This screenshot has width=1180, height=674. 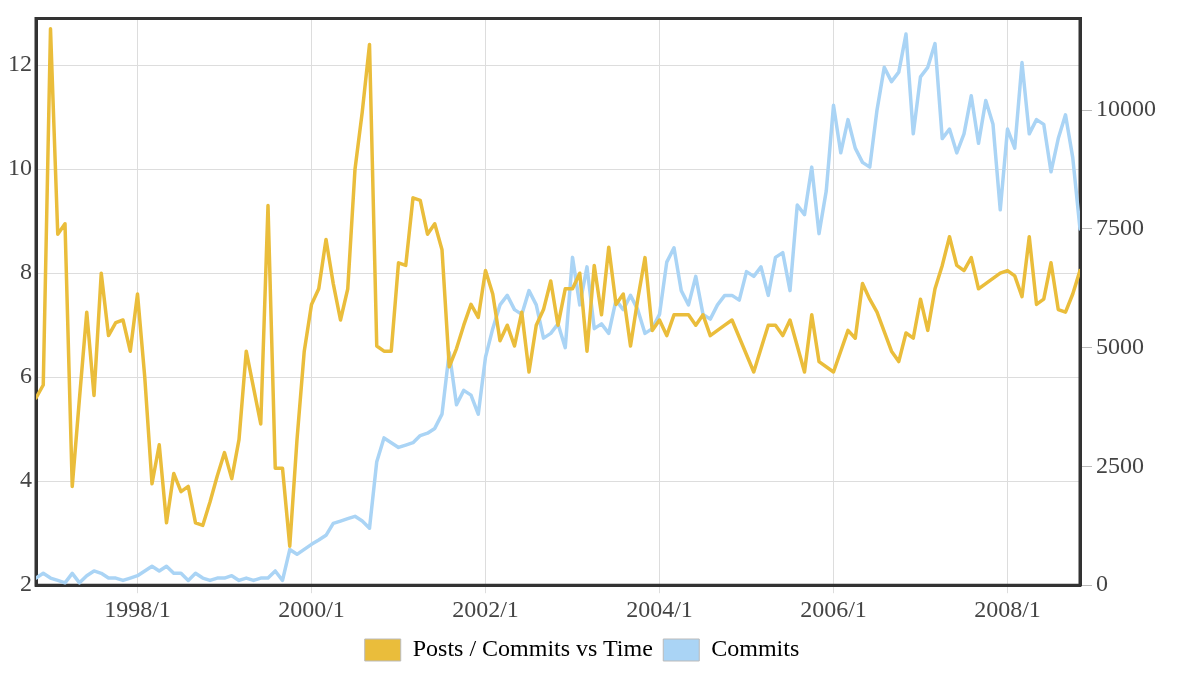 I want to click on y-tick-label: 8, so click(x=26, y=271).